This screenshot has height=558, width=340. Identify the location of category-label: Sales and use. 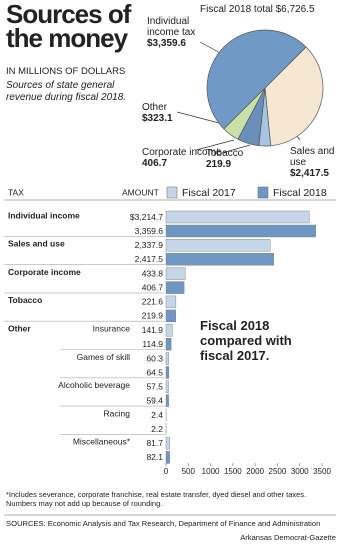
(36, 244).